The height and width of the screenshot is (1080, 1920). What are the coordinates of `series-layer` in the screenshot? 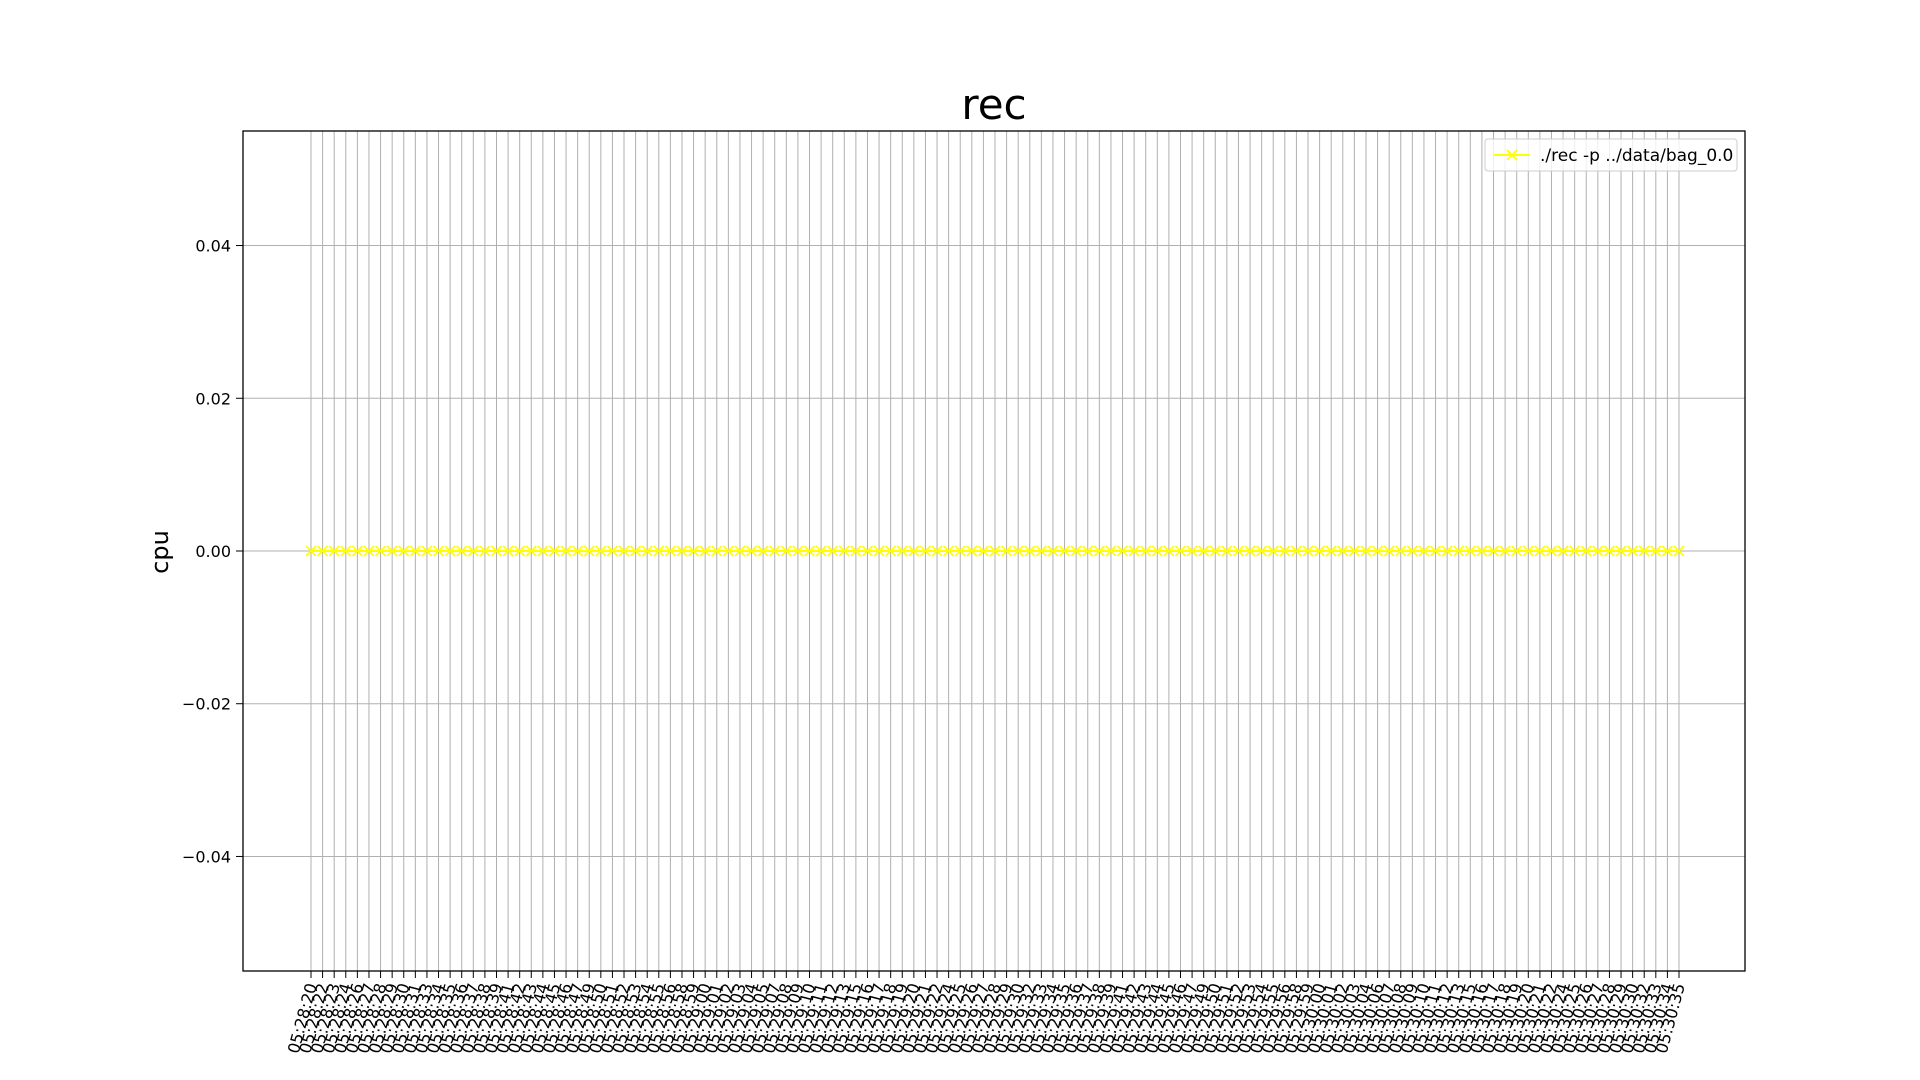 It's located at (995, 551).